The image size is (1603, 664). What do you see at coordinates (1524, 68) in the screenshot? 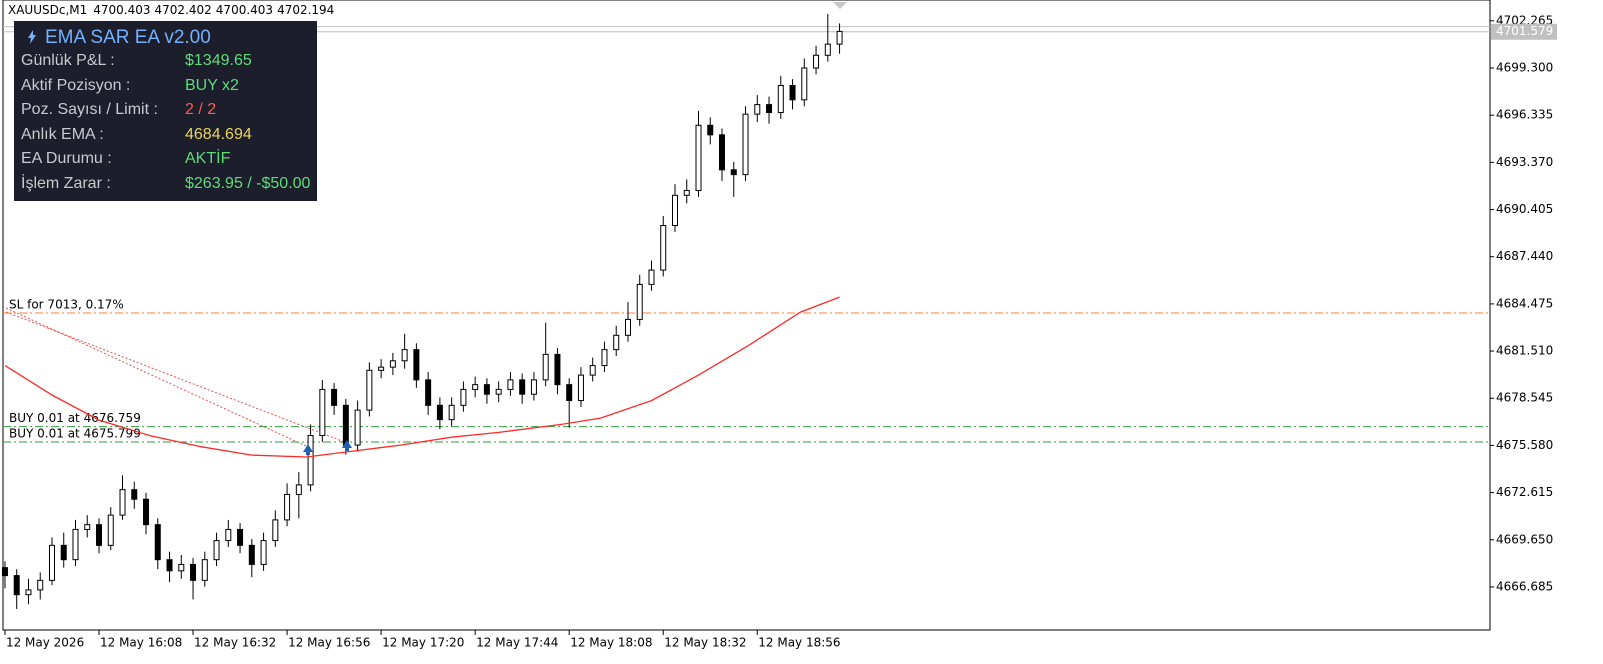
I see `y-tick-label: 4699.300` at bounding box center [1524, 68].